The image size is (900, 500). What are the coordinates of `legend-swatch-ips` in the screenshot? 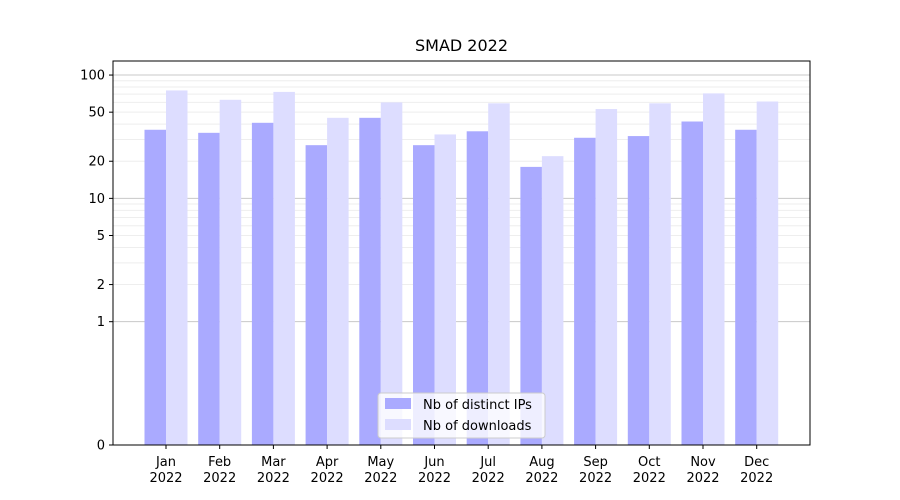 It's located at (398, 403).